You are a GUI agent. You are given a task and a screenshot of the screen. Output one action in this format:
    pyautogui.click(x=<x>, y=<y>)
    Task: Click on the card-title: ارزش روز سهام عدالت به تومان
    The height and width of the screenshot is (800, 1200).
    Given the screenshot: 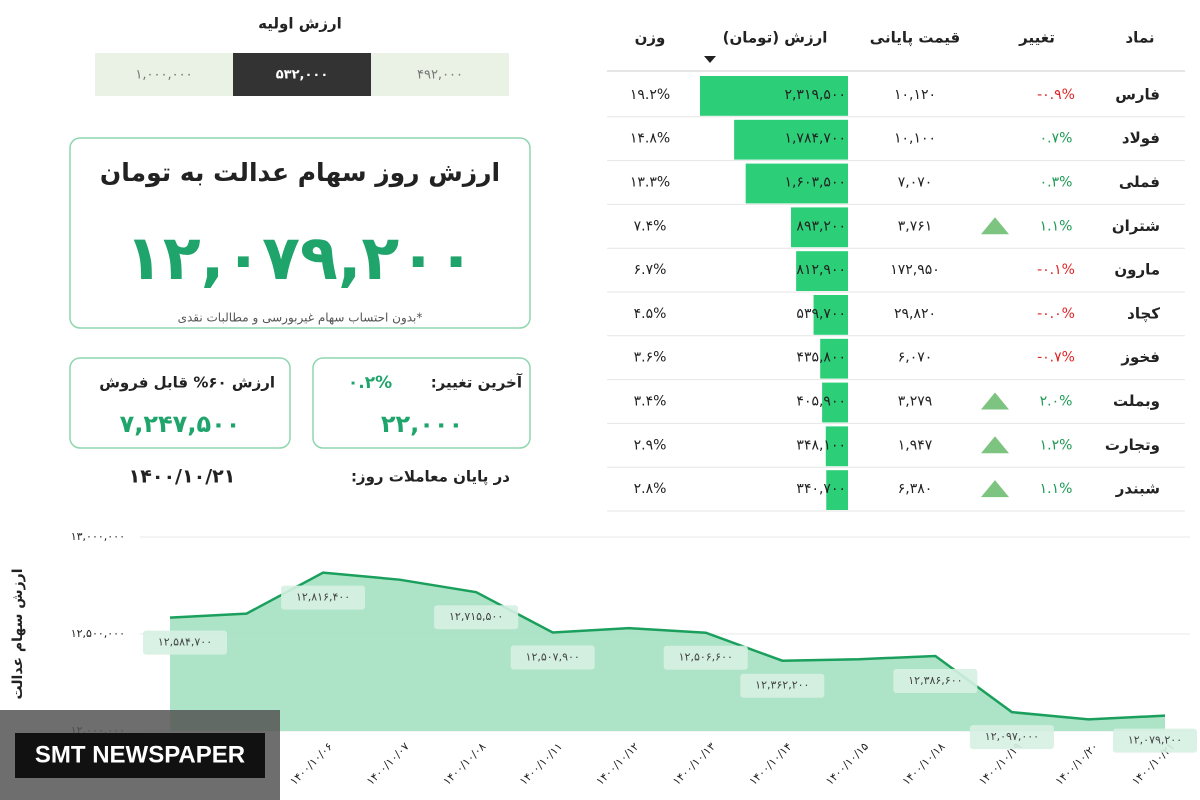 What is the action you would take?
    pyautogui.click(x=300, y=173)
    